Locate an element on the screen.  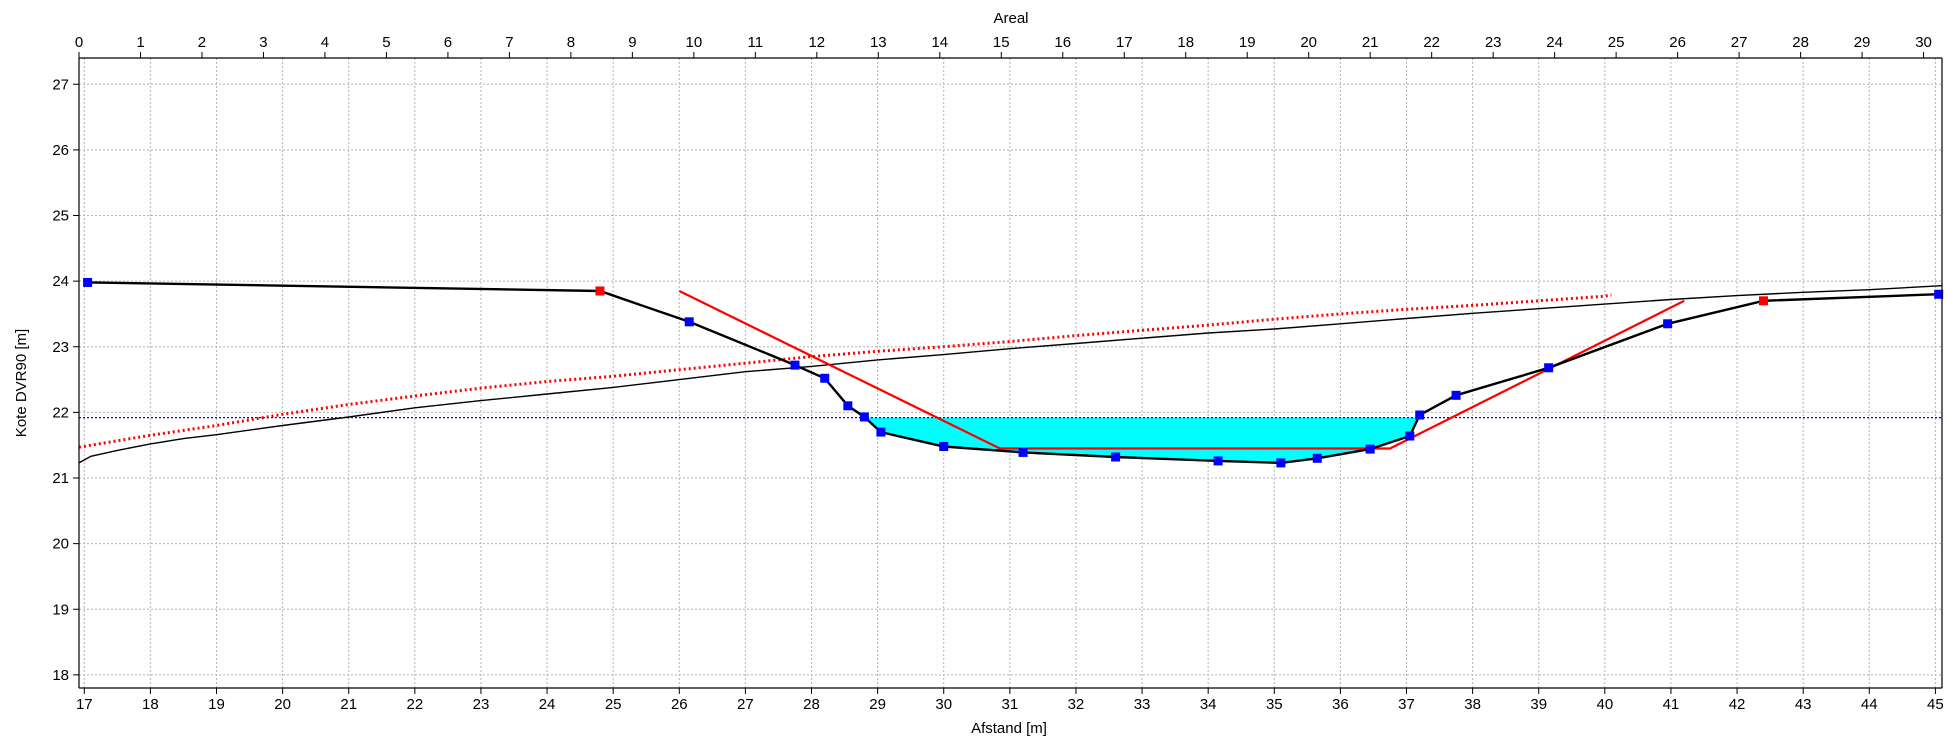
top-tick-label: 17 is located at coordinates (1124, 42).